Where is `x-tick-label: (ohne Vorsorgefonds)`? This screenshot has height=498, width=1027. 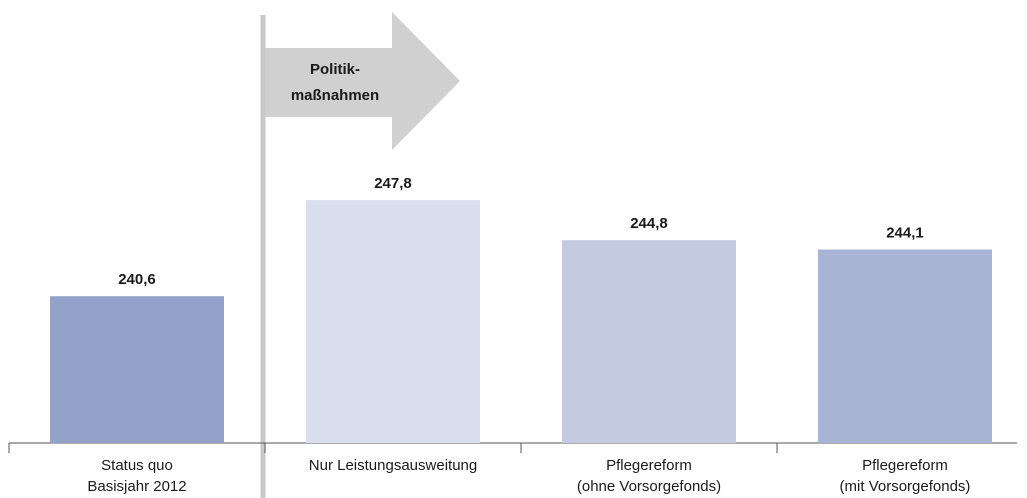
x-tick-label: (ohne Vorsorgefonds) is located at coordinates (649, 486).